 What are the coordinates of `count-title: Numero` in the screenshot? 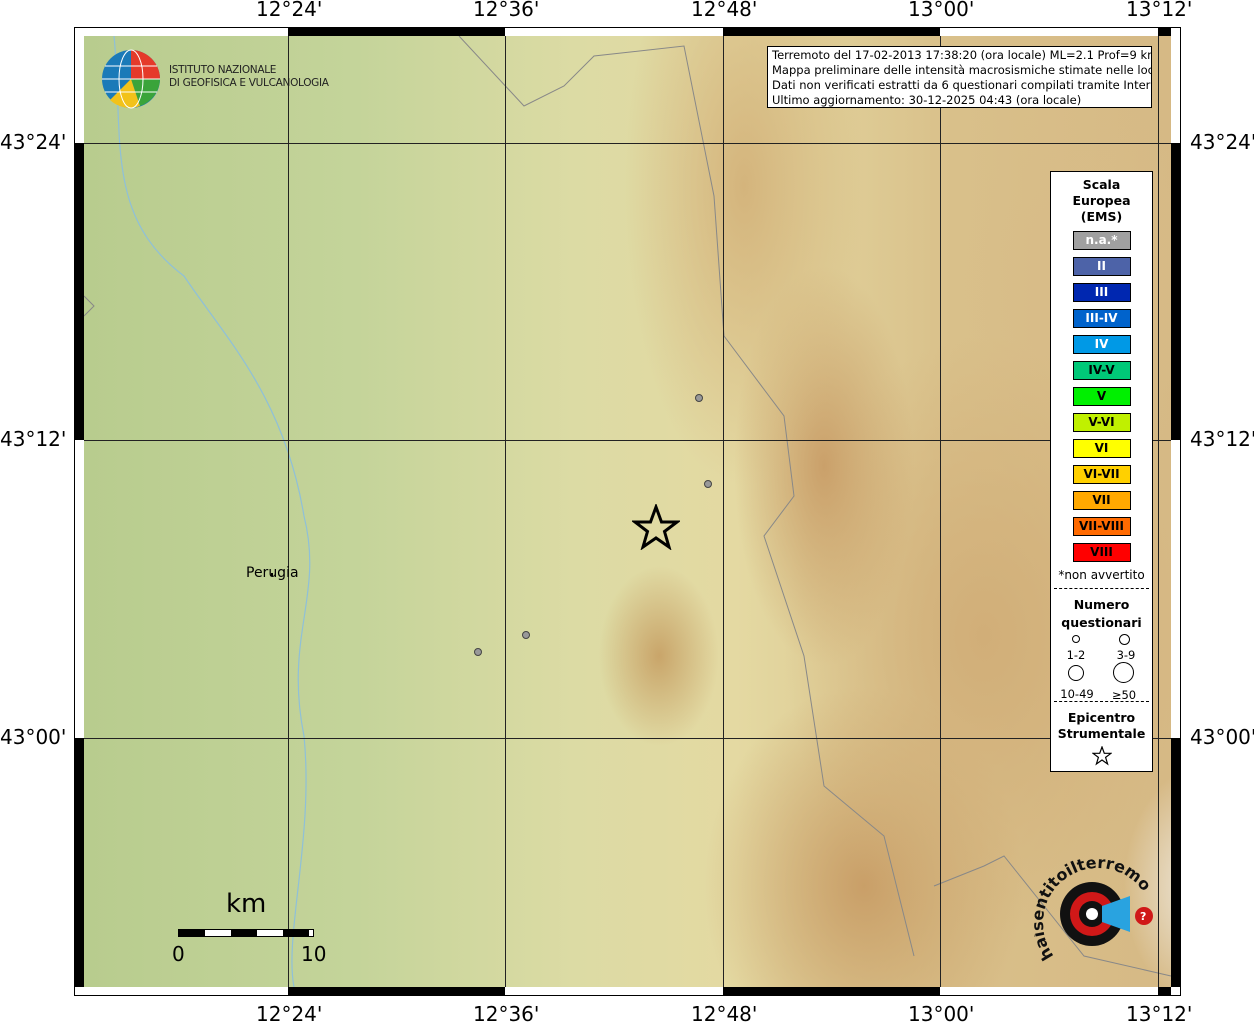 It's located at (1101, 604).